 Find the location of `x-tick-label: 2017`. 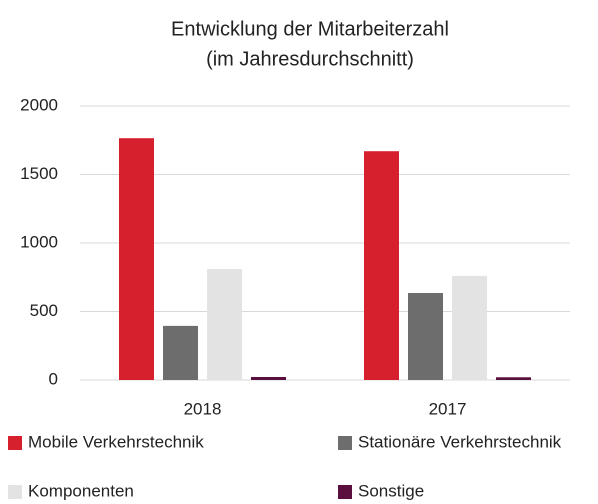

x-tick-label: 2017 is located at coordinates (448, 408).